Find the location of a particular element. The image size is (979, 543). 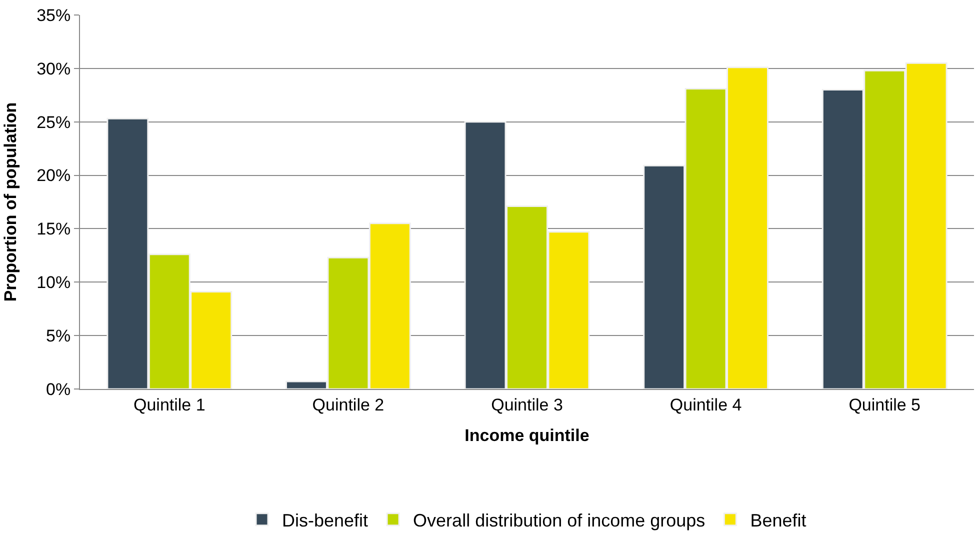

x-tick-label: Quintile 4 is located at coordinates (706, 404).